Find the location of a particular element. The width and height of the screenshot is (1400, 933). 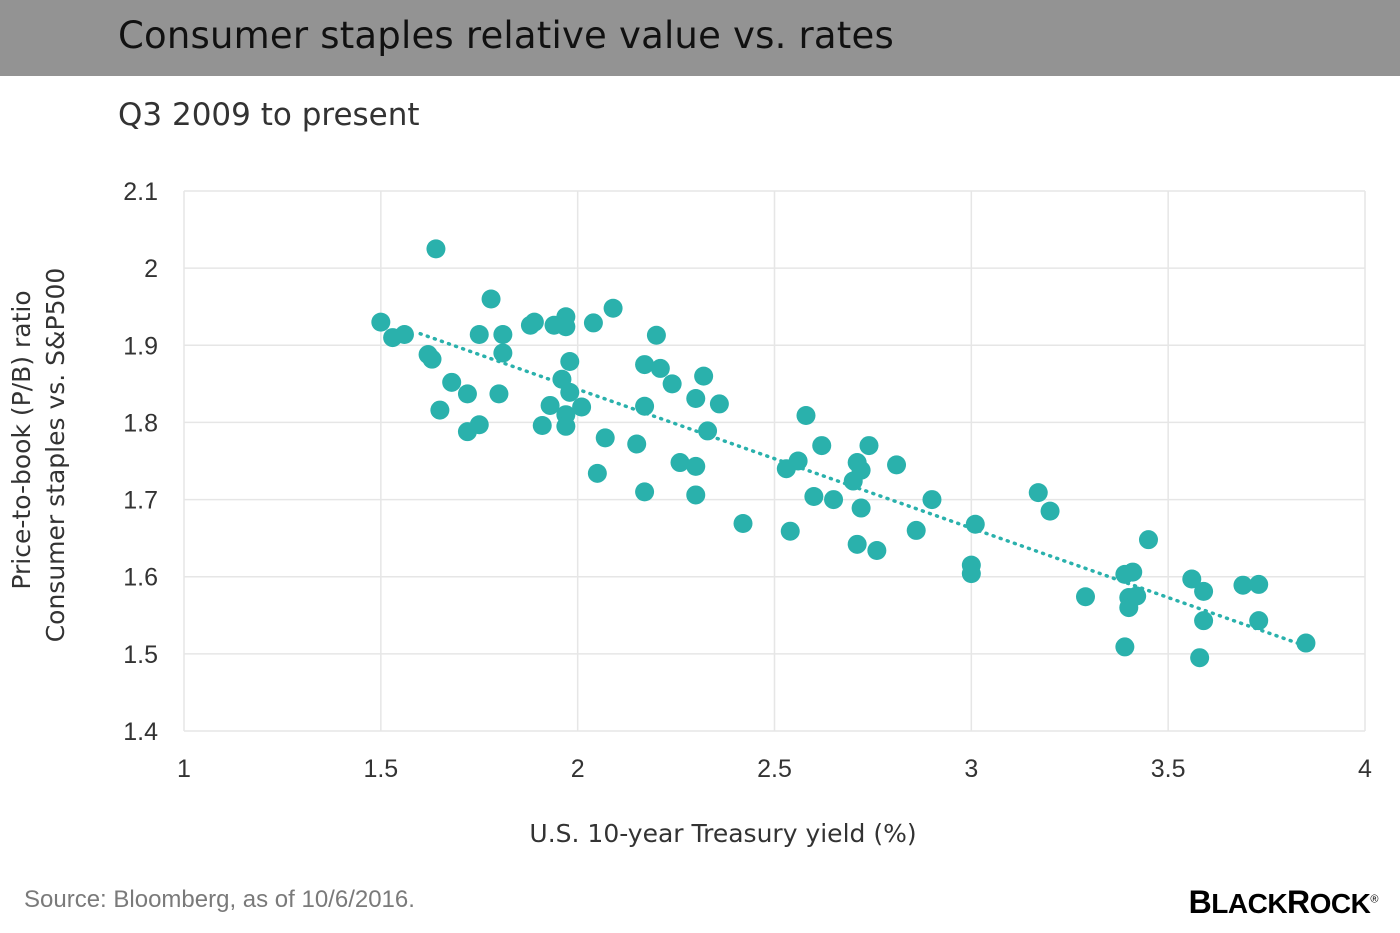

x-tick-label: 1.5 is located at coordinates (380, 769).